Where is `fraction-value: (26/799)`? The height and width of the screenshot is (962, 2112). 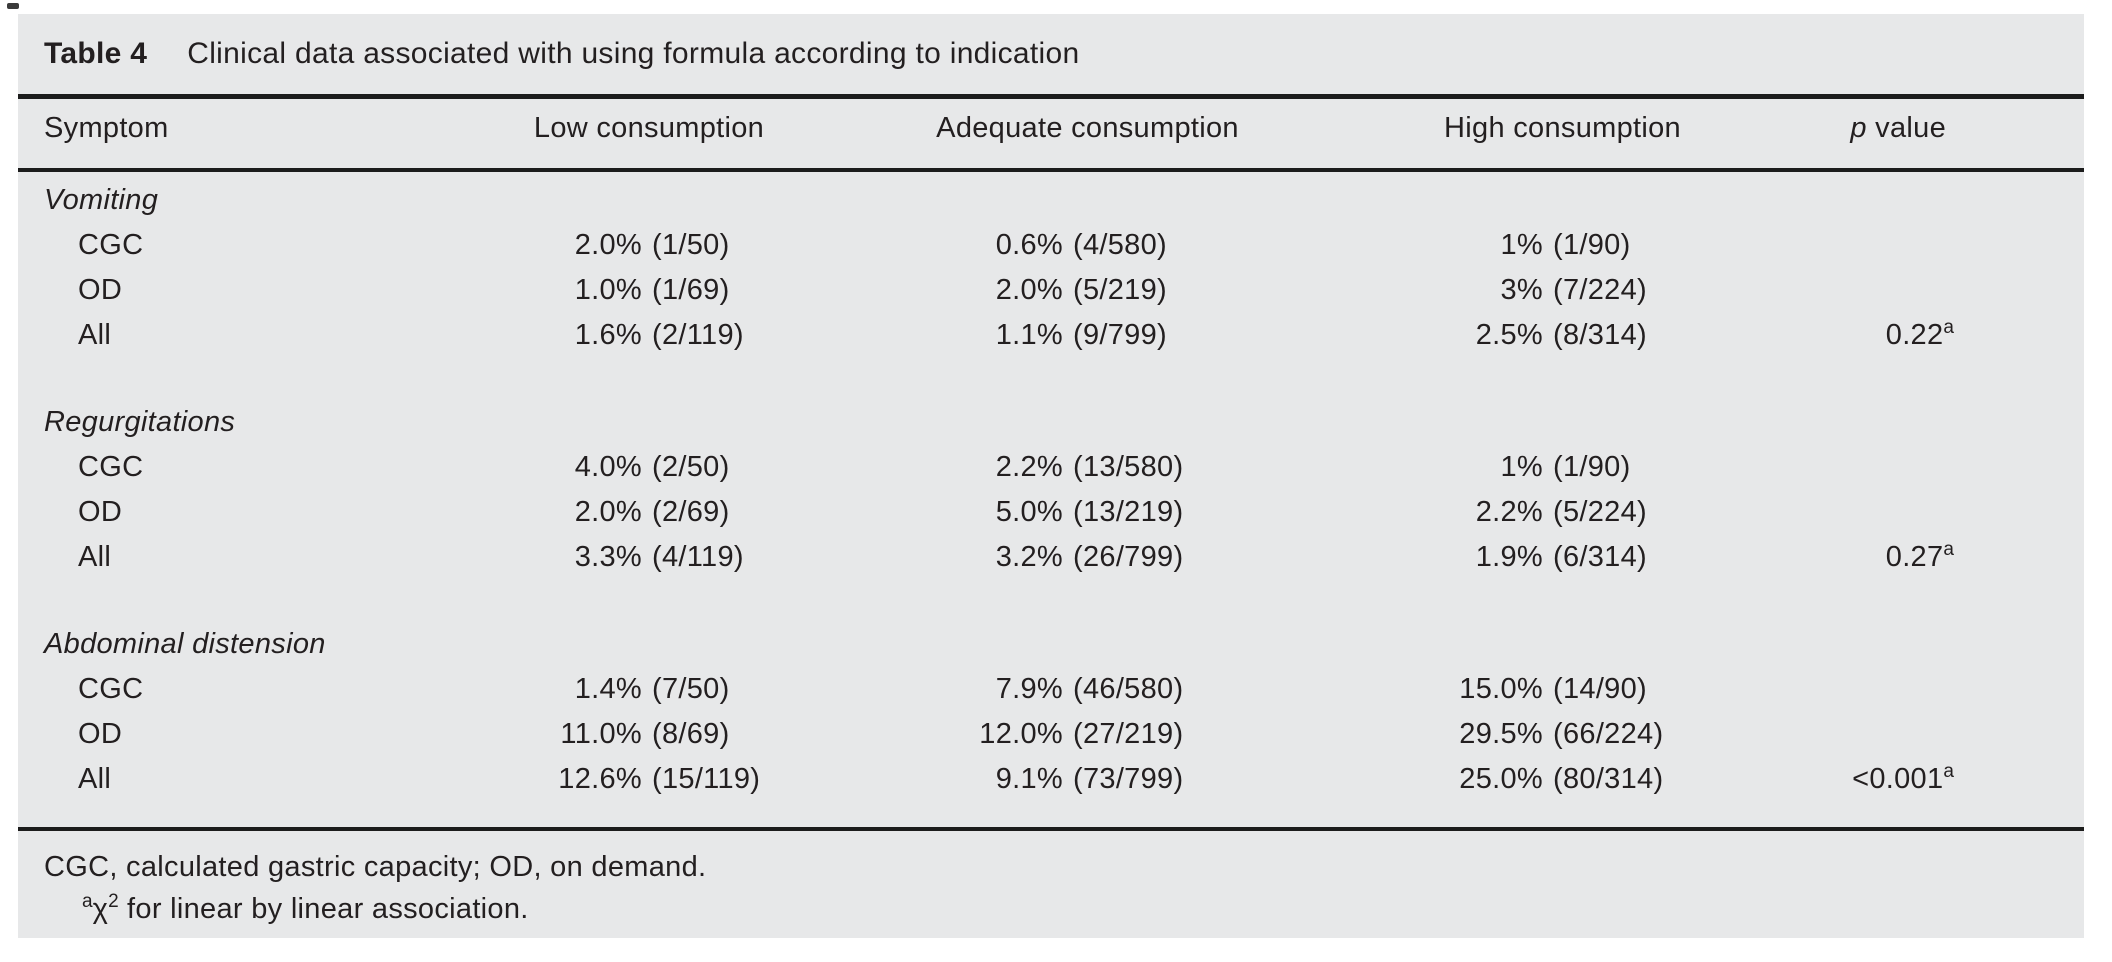 fraction-value: (26/799) is located at coordinates (1128, 557).